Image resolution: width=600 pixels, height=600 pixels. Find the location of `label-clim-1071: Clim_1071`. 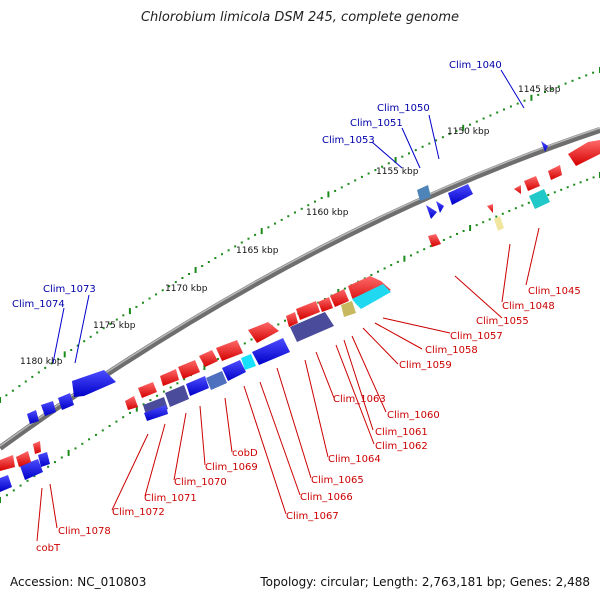

label-clim-1071: Clim_1071 is located at coordinates (170, 498).